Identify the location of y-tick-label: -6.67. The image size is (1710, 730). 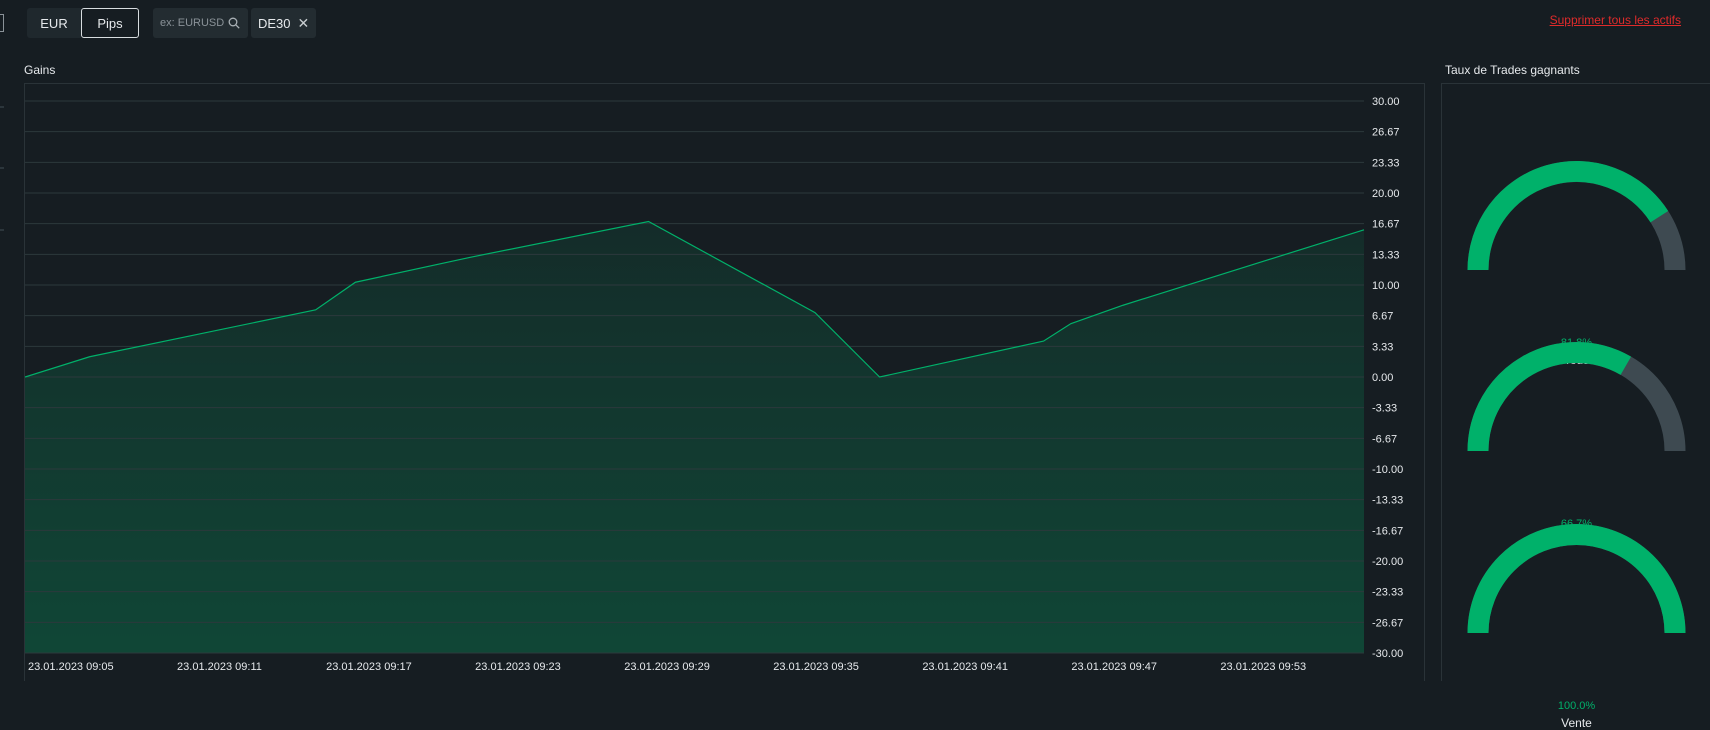
(1384, 439).